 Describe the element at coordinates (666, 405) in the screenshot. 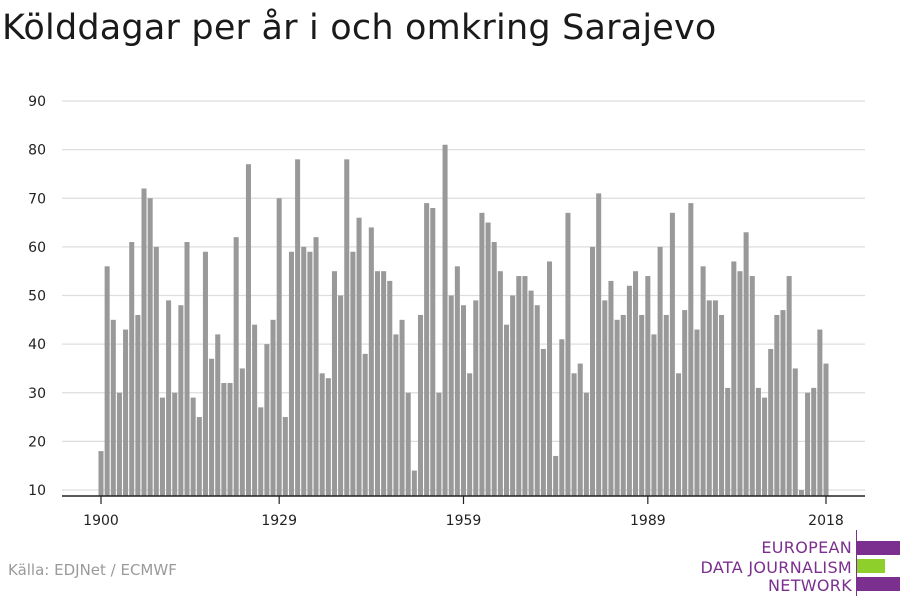

I see `bar-1992` at that location.